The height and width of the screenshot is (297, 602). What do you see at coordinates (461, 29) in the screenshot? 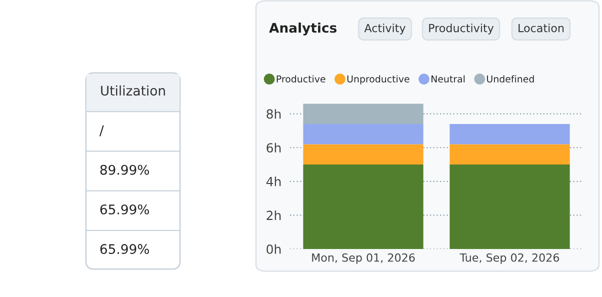
I see `text: Productivity` at bounding box center [461, 29].